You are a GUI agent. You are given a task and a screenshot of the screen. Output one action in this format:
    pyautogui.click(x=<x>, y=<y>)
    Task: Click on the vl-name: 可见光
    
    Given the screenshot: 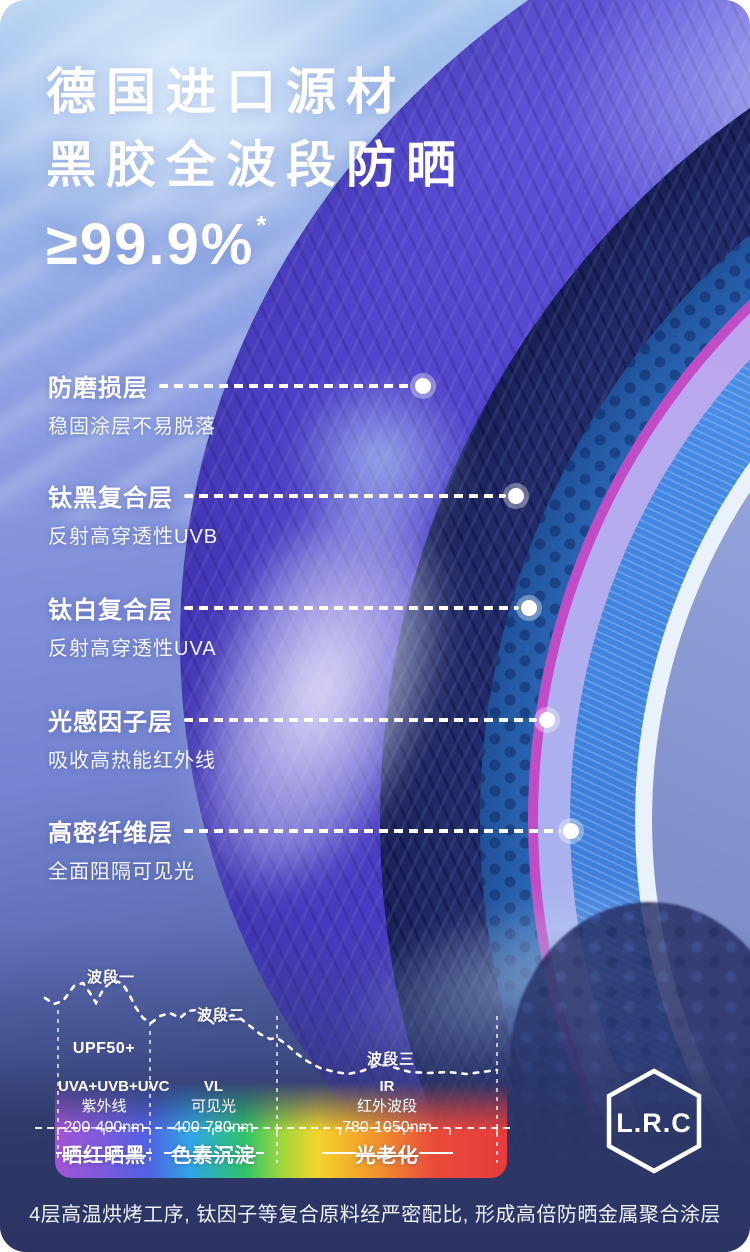 What is the action you would take?
    pyautogui.click(x=213, y=1106)
    